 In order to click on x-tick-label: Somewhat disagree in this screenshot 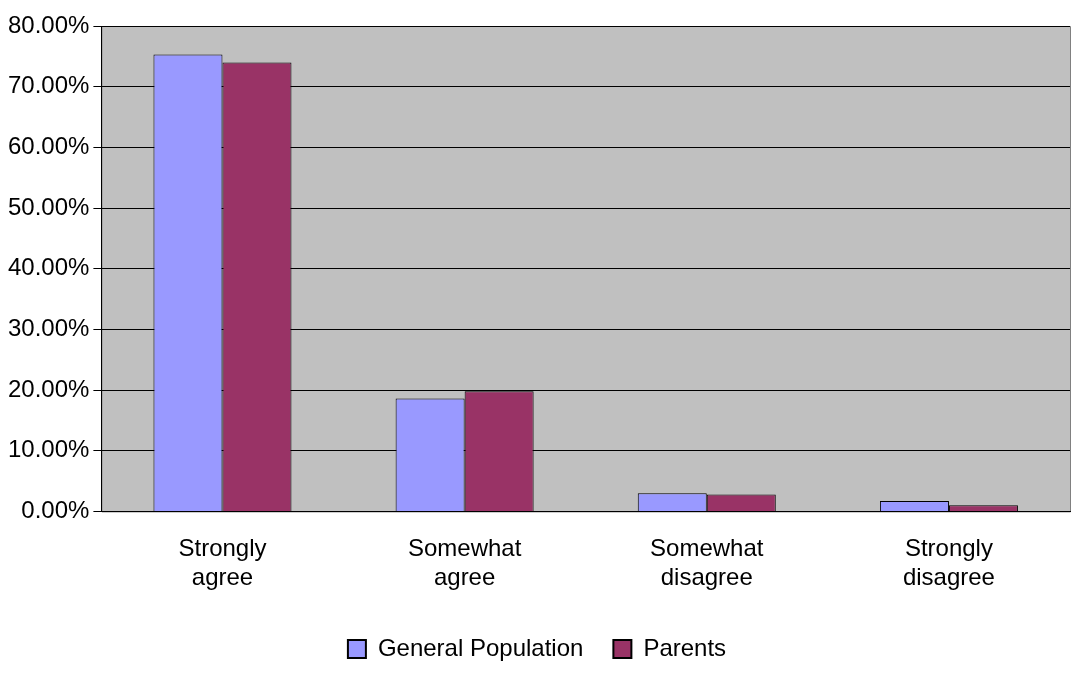, I will do `click(707, 562)`.